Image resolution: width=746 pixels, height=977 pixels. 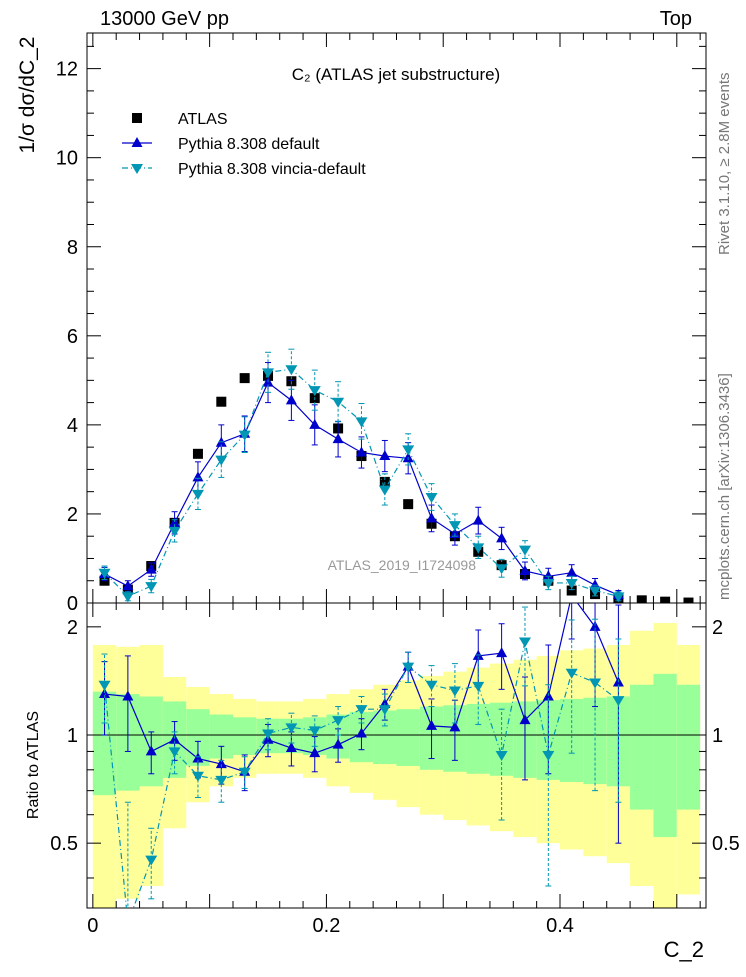 What do you see at coordinates (67, 159) in the screenshot?
I see `y-tick-label: 10` at bounding box center [67, 159].